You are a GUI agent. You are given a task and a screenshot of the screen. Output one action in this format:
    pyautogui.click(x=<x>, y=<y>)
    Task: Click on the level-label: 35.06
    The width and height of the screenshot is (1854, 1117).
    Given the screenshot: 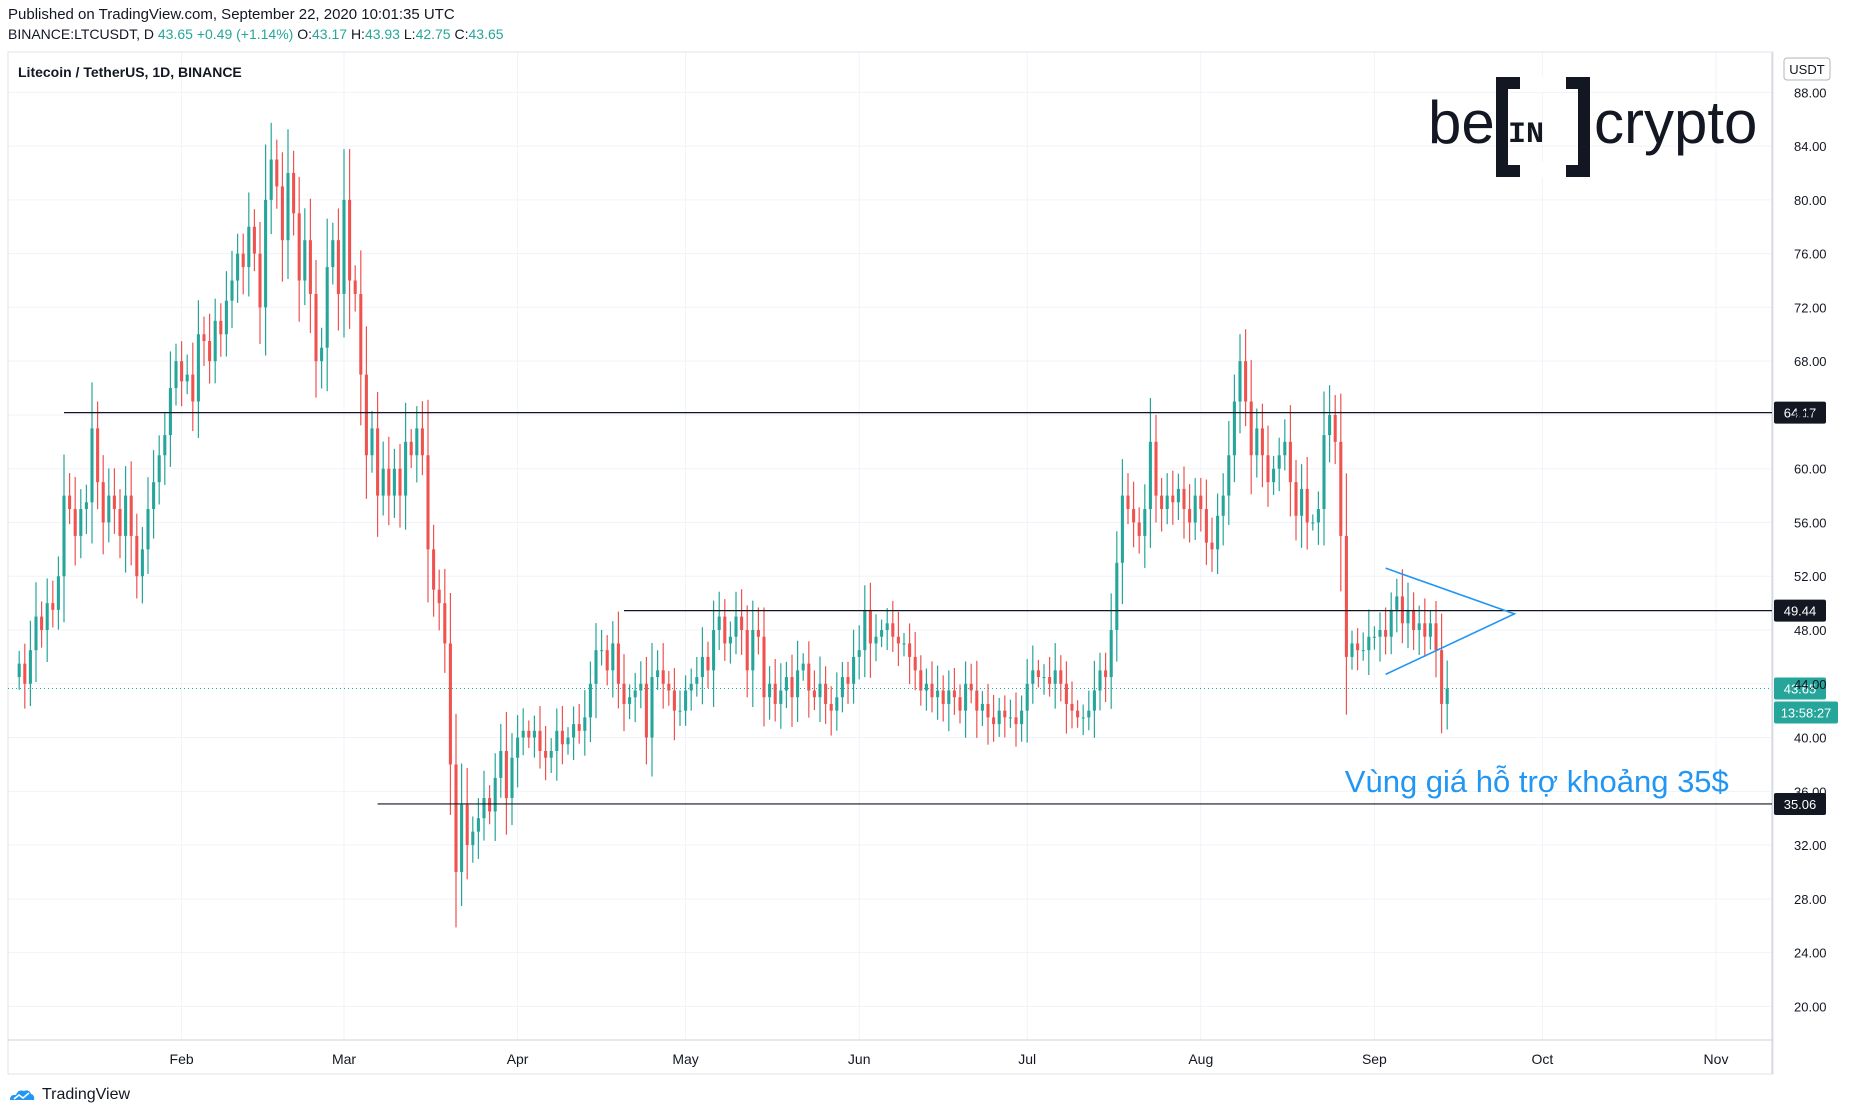 What is the action you would take?
    pyautogui.click(x=1800, y=804)
    